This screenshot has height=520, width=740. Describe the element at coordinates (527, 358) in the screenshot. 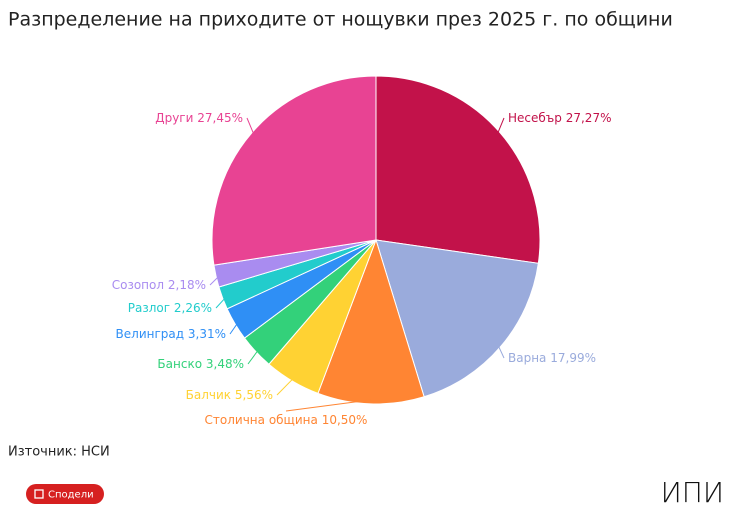

I see `category-label: Варна` at that location.